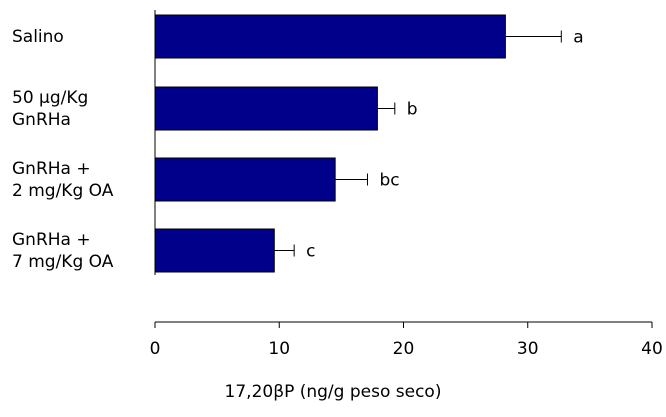  I want to click on category-label-line: Salino, so click(38, 36).